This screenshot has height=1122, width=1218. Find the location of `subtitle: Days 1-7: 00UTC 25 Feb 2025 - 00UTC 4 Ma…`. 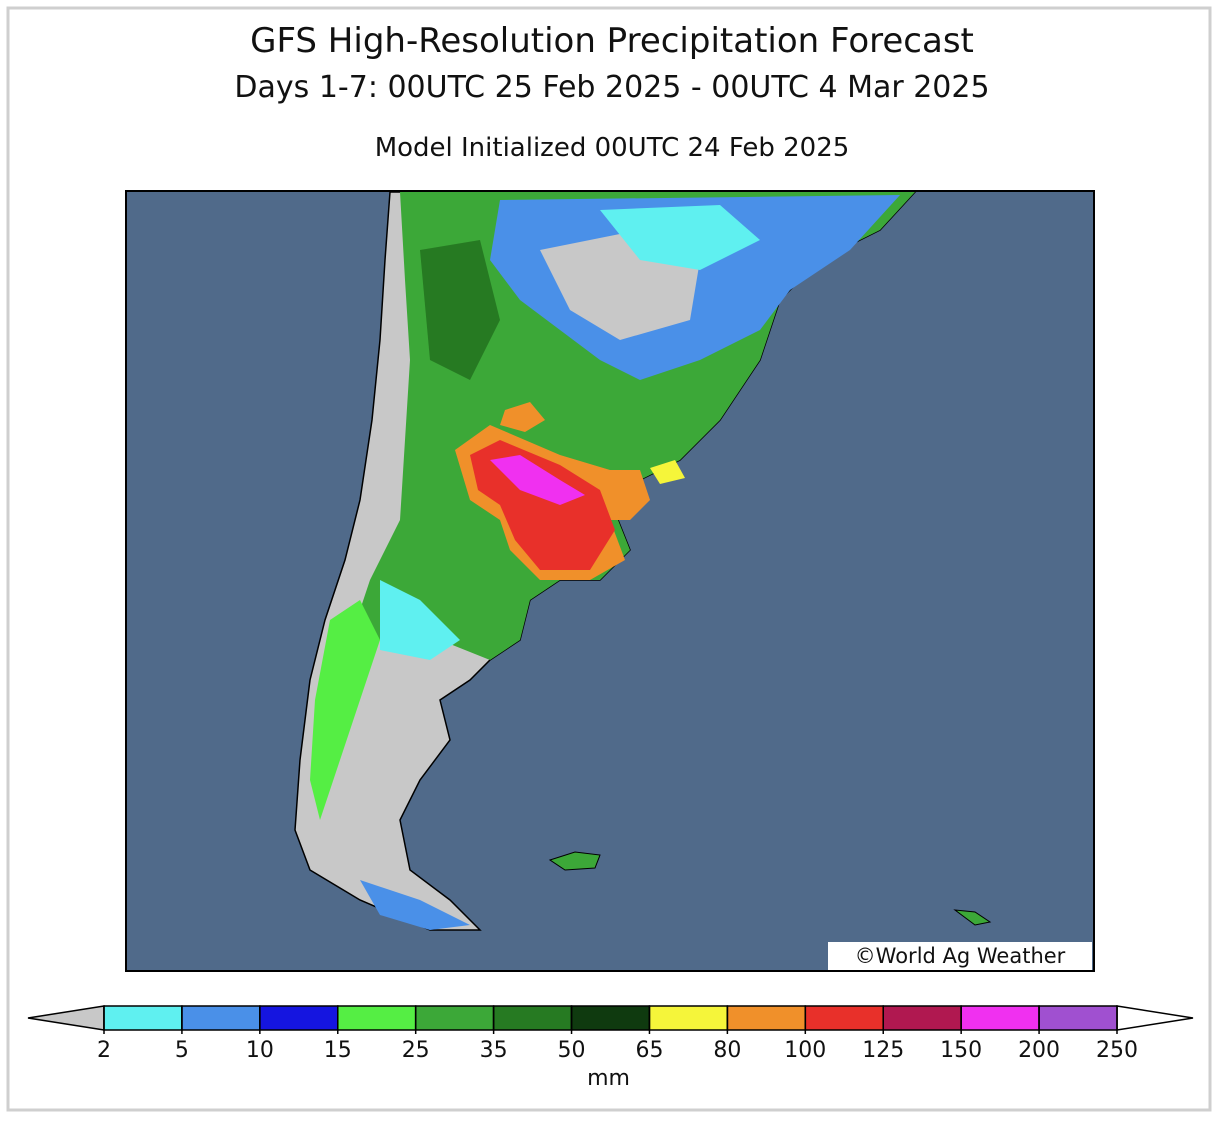

subtitle: Days 1-7: 00UTC 25 Feb 2025 - 00UTC 4 Ma… is located at coordinates (611, 87).